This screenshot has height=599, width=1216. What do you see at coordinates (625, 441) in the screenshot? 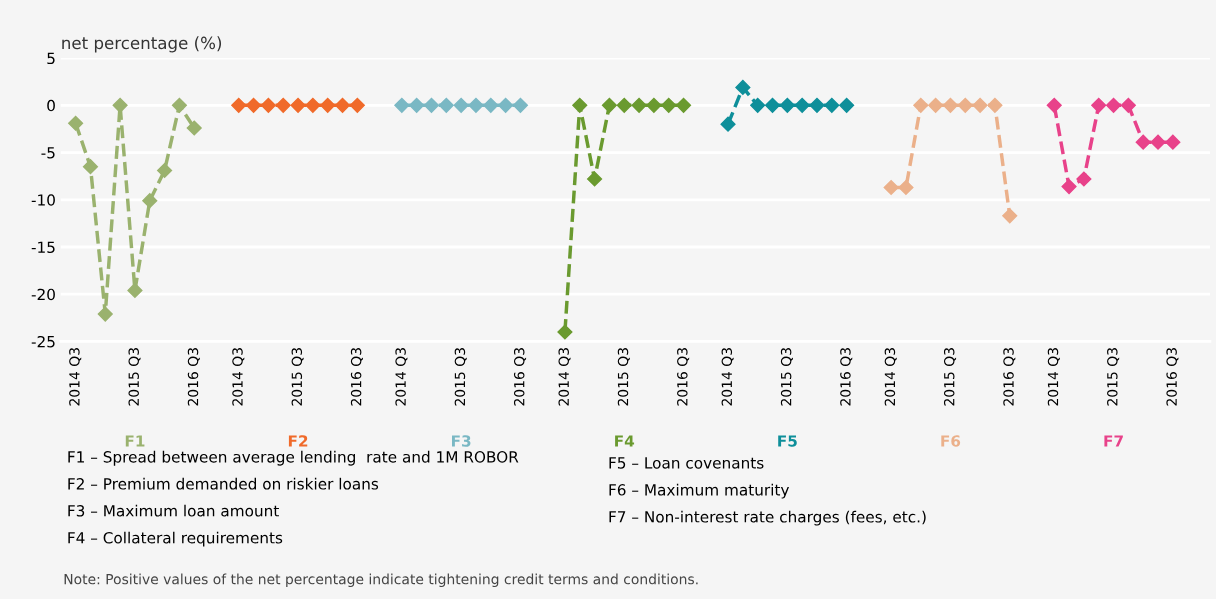
I see `text: F4` at bounding box center [625, 441].